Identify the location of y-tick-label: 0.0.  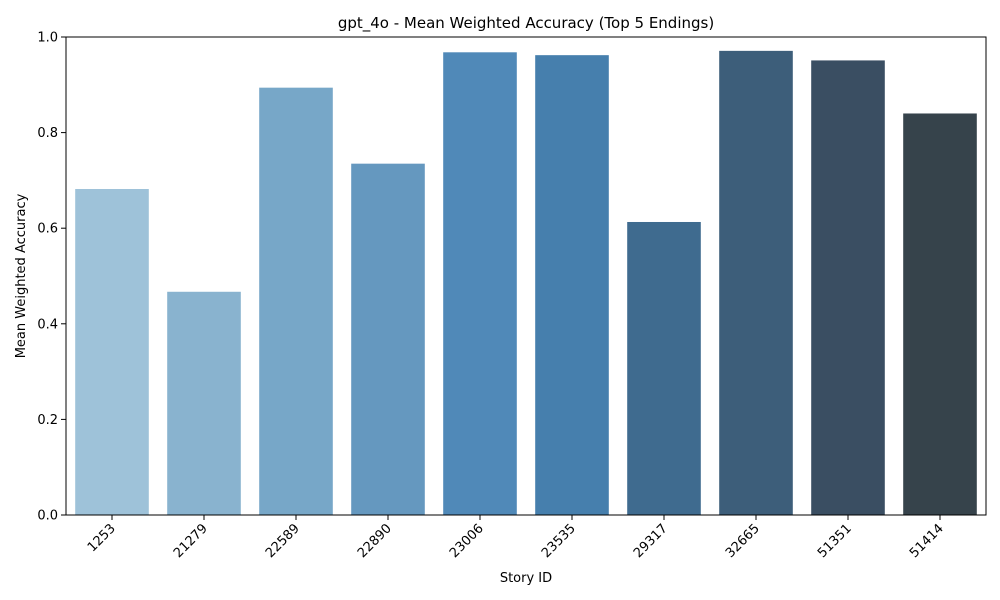
(47, 516).